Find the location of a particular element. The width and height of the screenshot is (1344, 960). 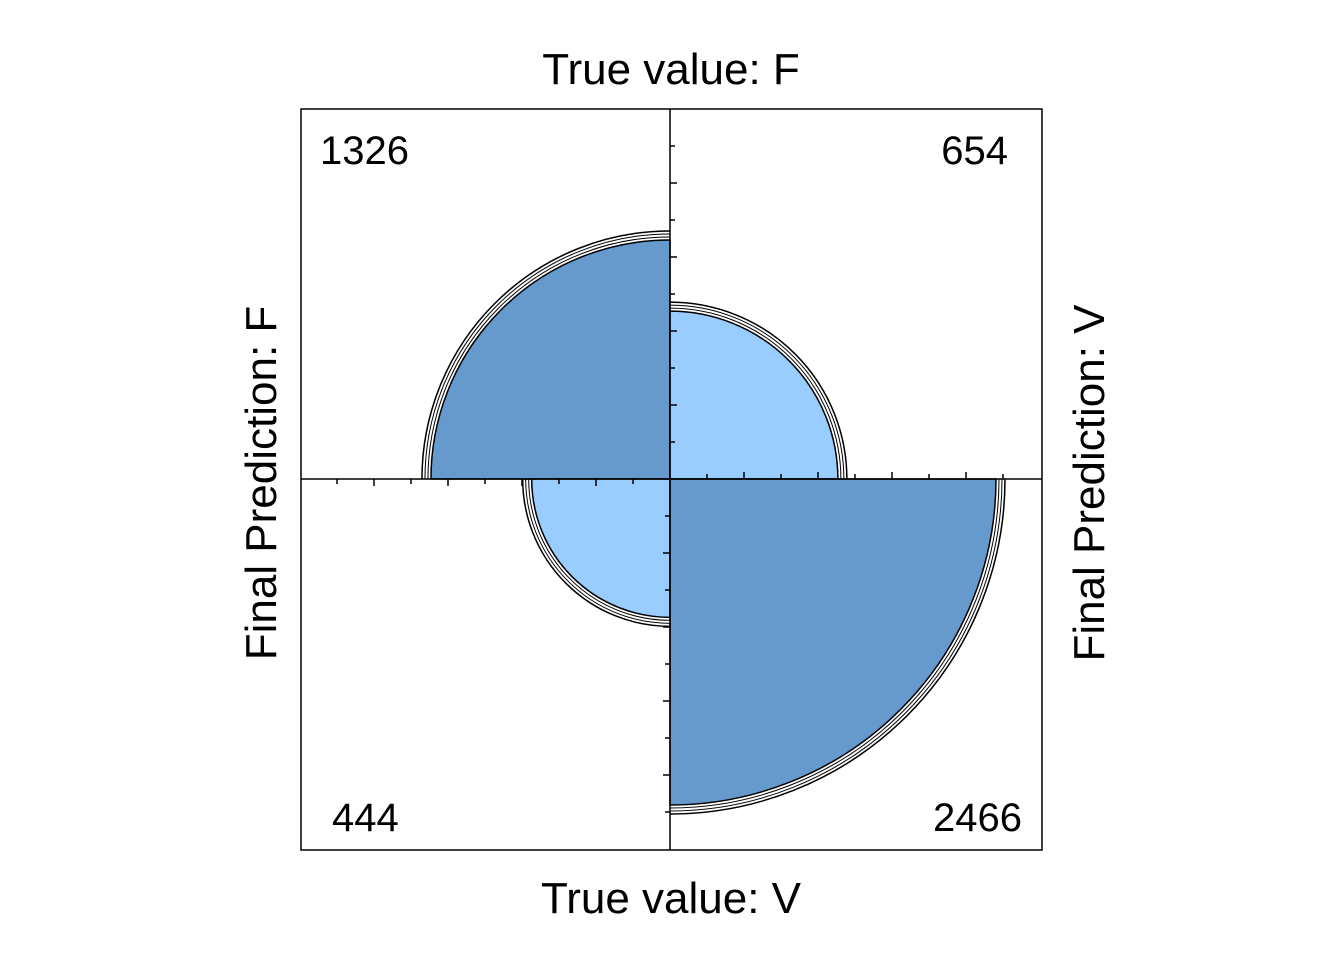

sector-top-left is located at coordinates (550, 359).